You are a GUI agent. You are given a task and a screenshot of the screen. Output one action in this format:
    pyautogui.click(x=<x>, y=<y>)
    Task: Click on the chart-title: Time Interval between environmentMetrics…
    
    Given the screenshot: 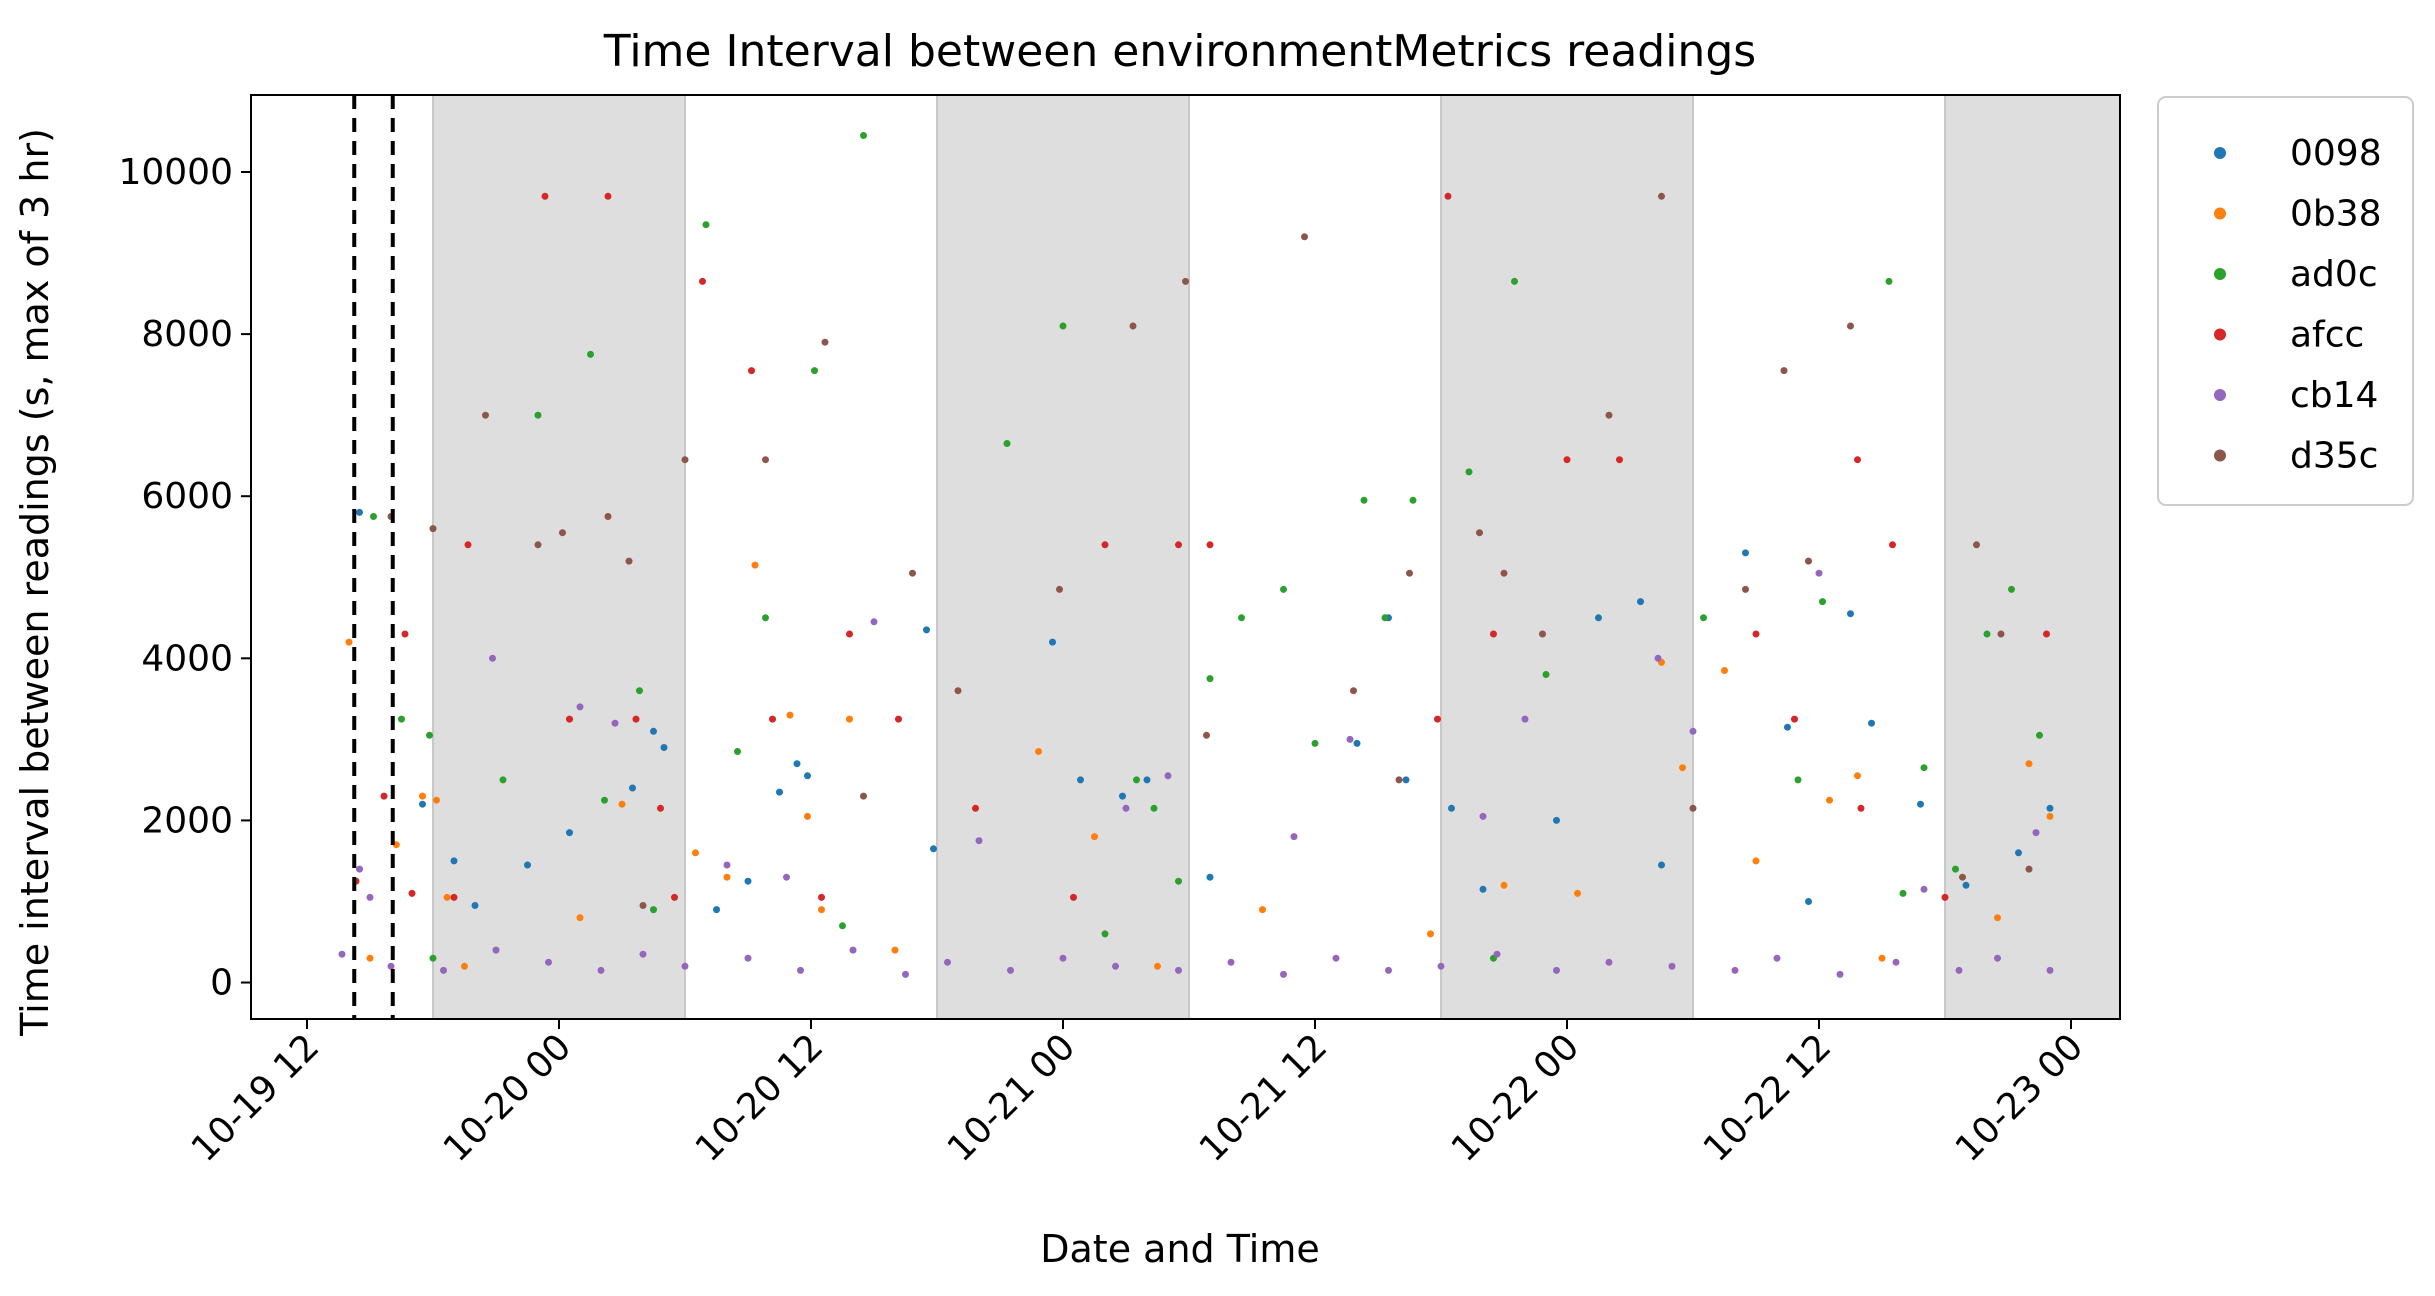 What is the action you would take?
    pyautogui.click(x=1179, y=51)
    